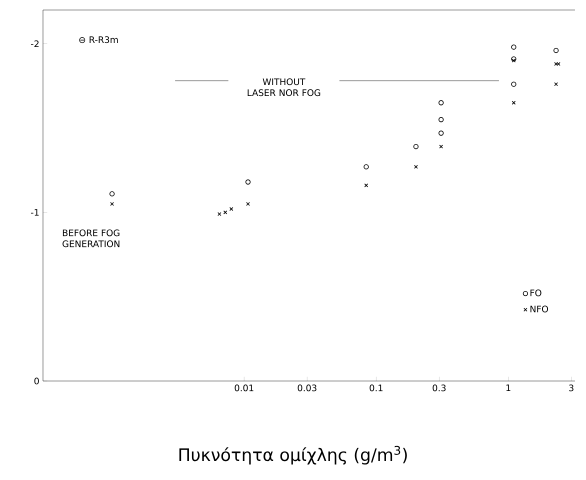 The height and width of the screenshot is (480, 586). Describe the element at coordinates (36, 381) in the screenshot. I see `y-tick-label: 0` at that location.